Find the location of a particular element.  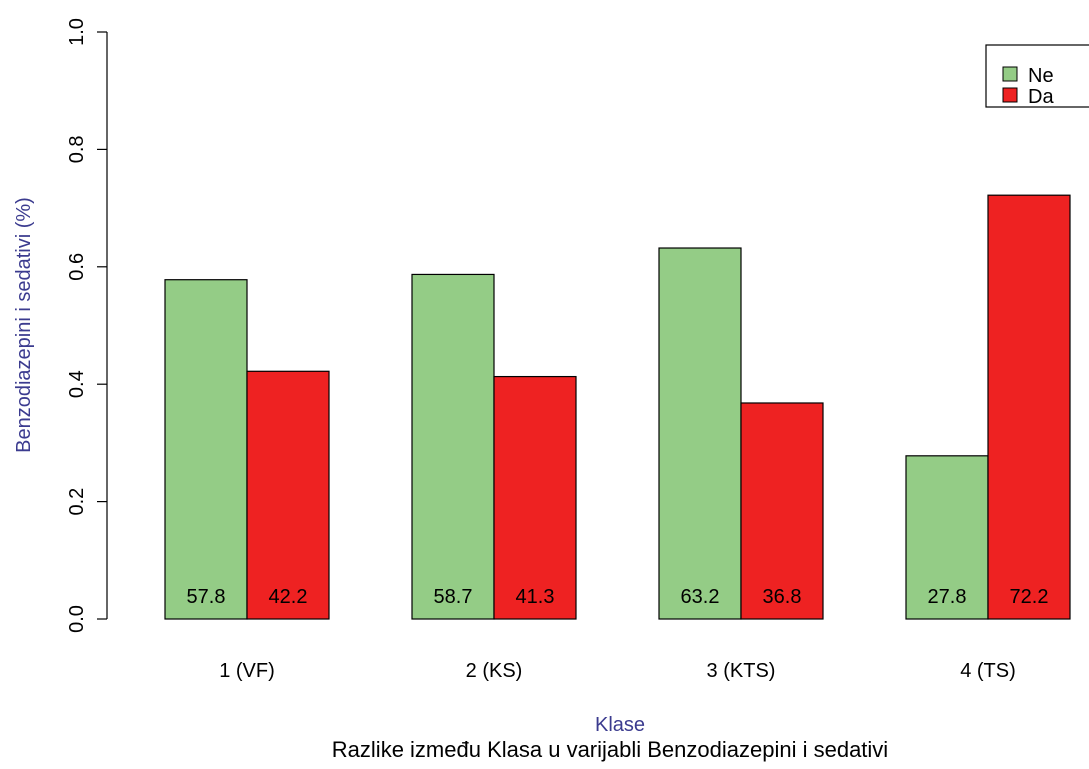

y-tick-label: 0.4 is located at coordinates (77, 384).